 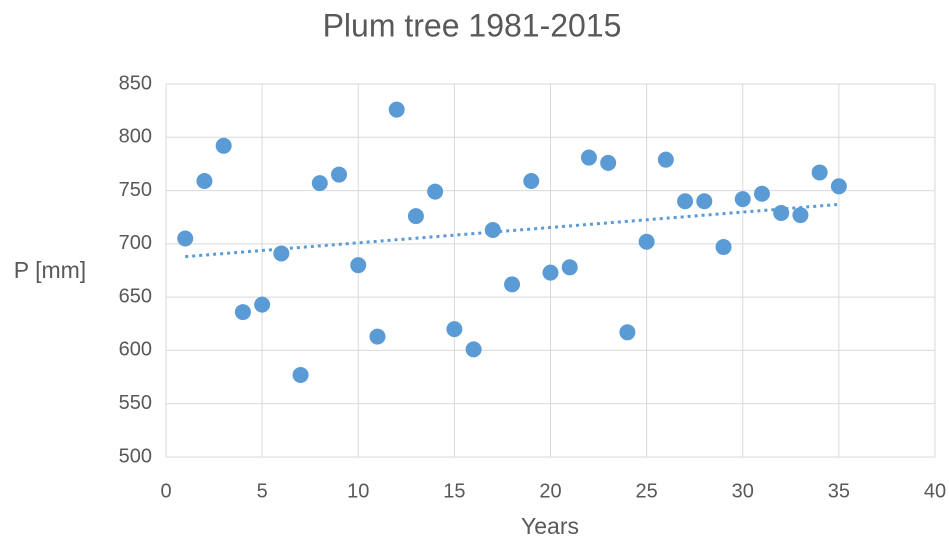 I want to click on y-axis-label: P [mm], so click(x=50, y=270).